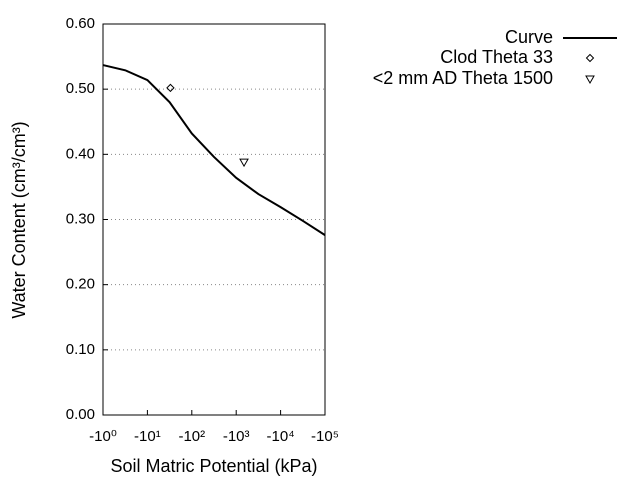  What do you see at coordinates (19, 219) in the screenshot?
I see `y-axis-label: Water Content (cm³/cm³)` at bounding box center [19, 219].